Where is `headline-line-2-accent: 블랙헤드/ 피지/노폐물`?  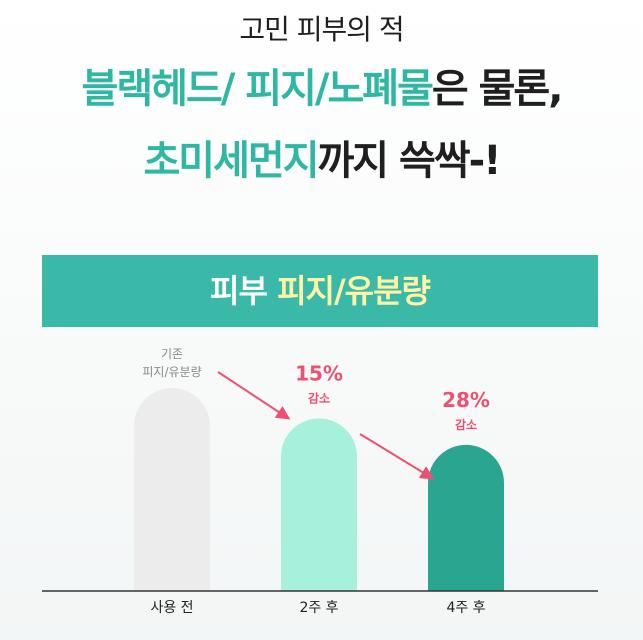 headline-line-2-accent: 블랙헤드/ 피지/노폐물 is located at coordinates (257, 89).